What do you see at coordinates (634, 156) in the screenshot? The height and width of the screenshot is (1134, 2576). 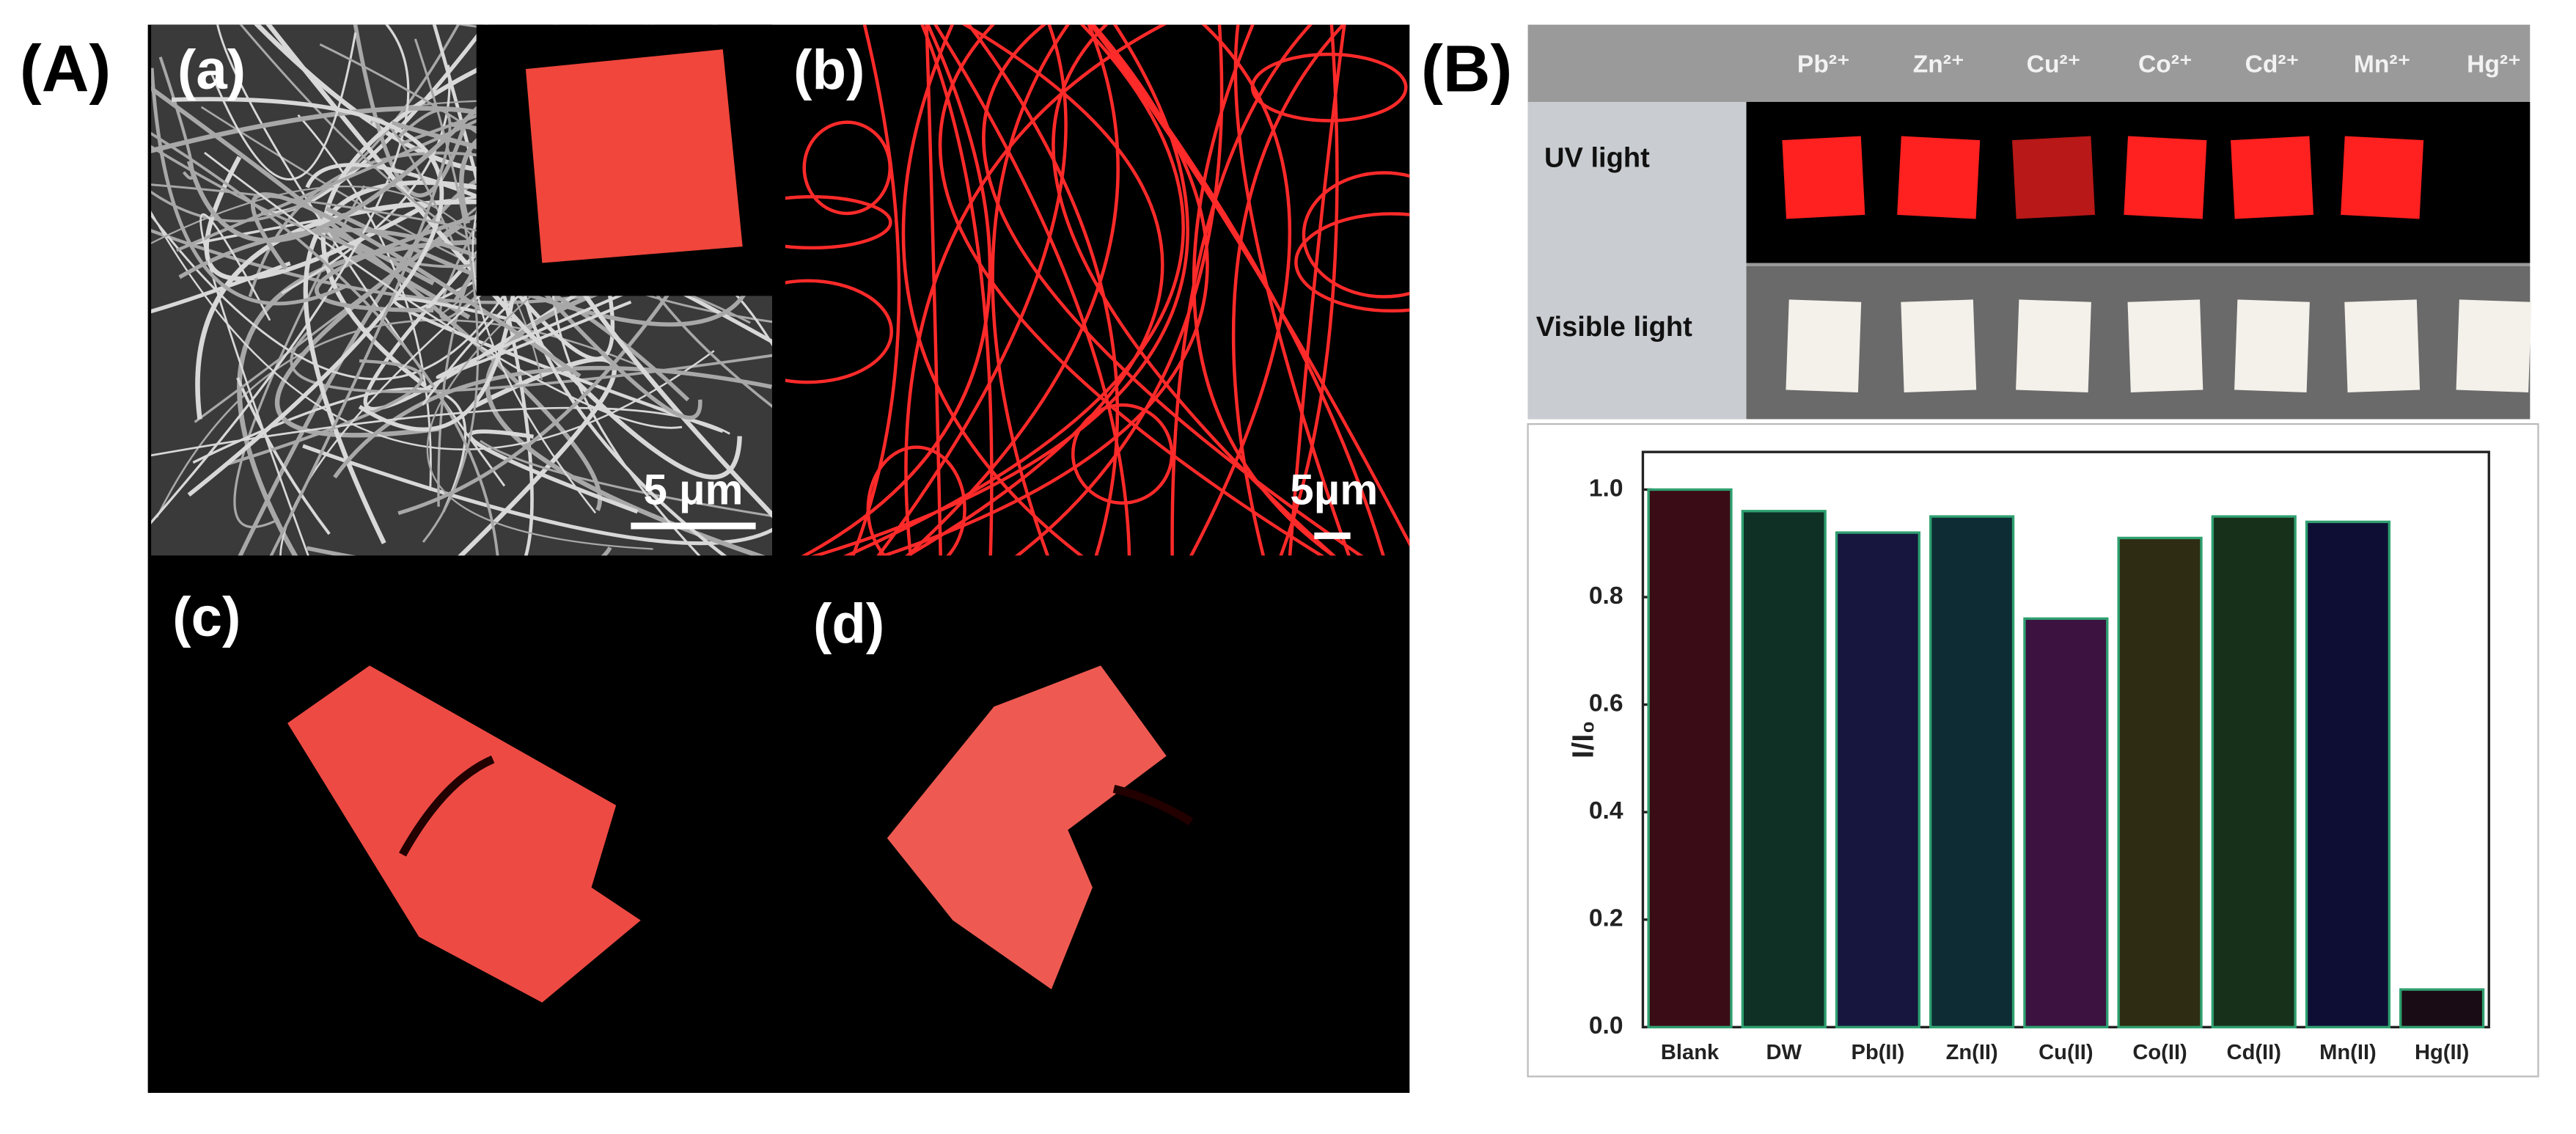 I see `inset-film` at bounding box center [634, 156].